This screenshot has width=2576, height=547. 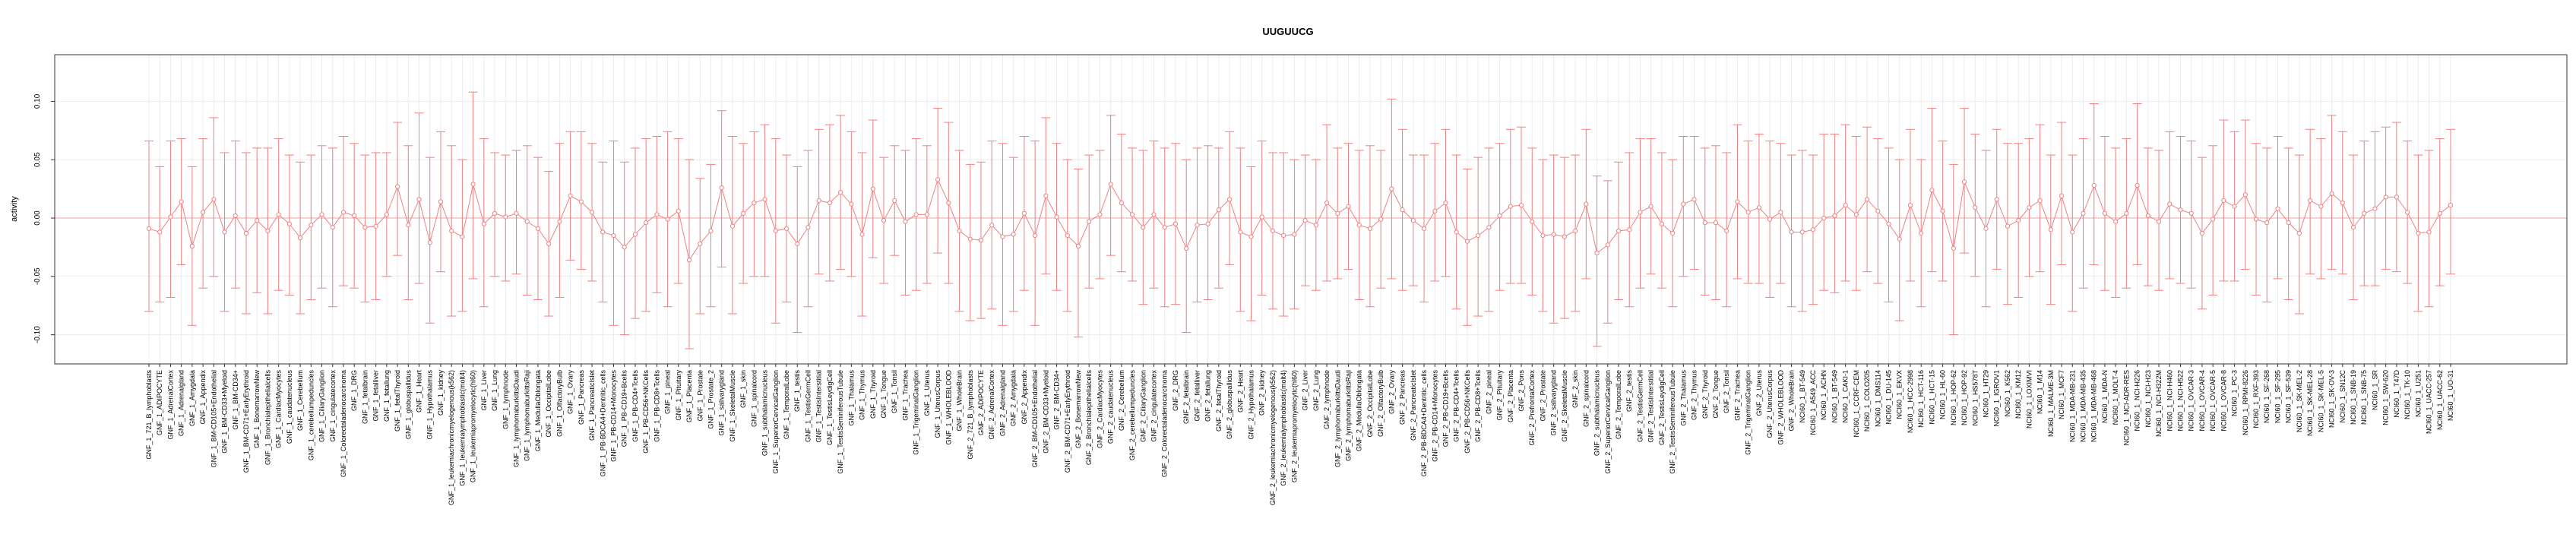 What do you see at coordinates (884, 394) in the screenshot?
I see `x-tick-label: GNF_1_Tongue` at bounding box center [884, 394].